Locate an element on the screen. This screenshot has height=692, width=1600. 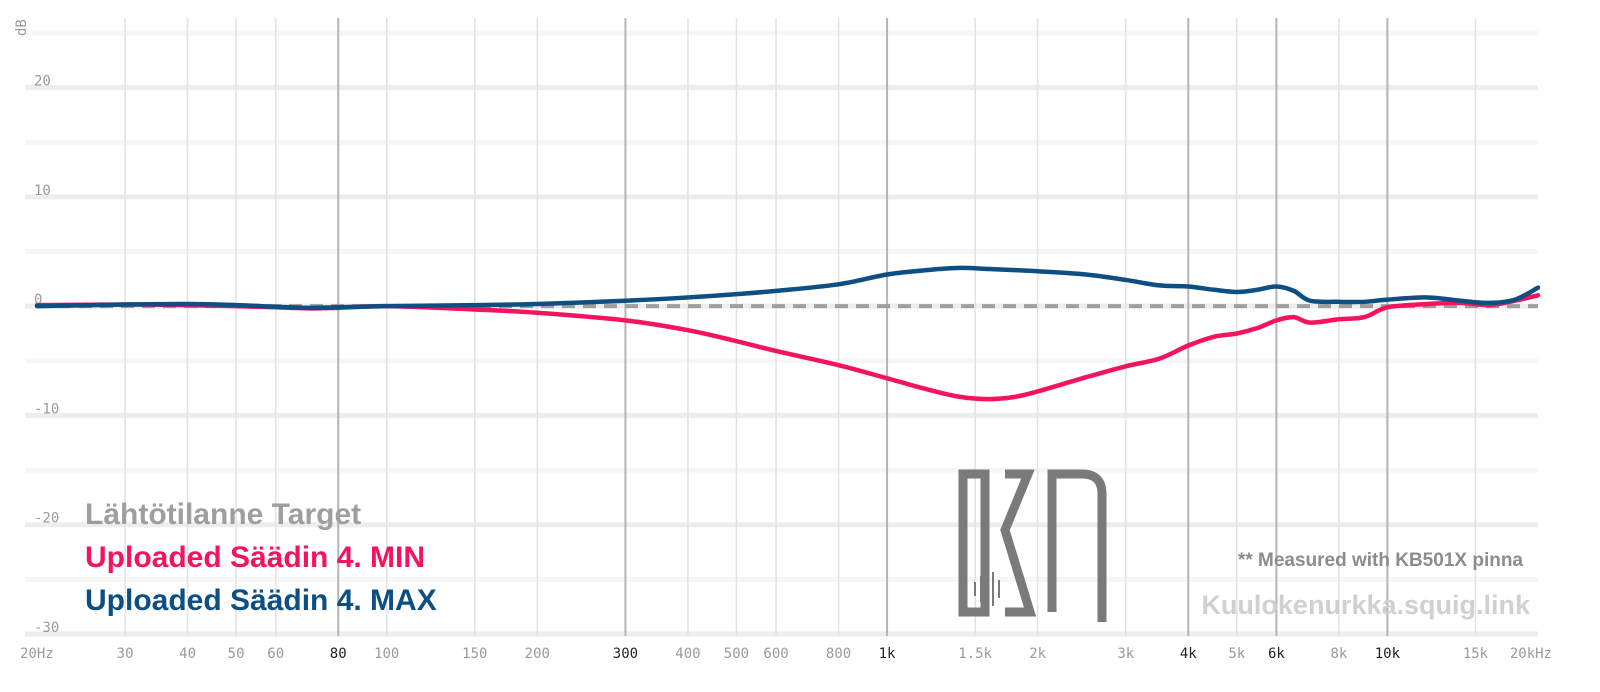
x-tick-label: 4k is located at coordinates (1188, 654).